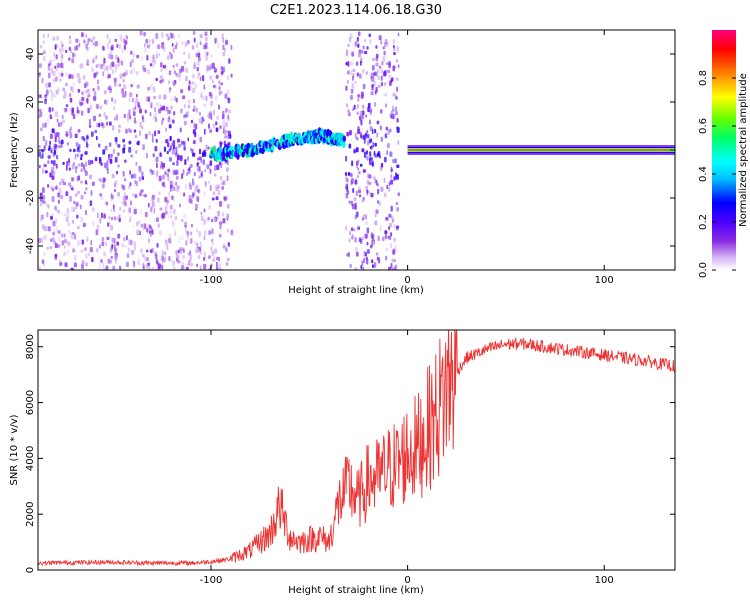 The width and height of the screenshot is (750, 600). What do you see at coordinates (30, 402) in the screenshot?
I see `y-tick-label: 6000` at bounding box center [30, 402].